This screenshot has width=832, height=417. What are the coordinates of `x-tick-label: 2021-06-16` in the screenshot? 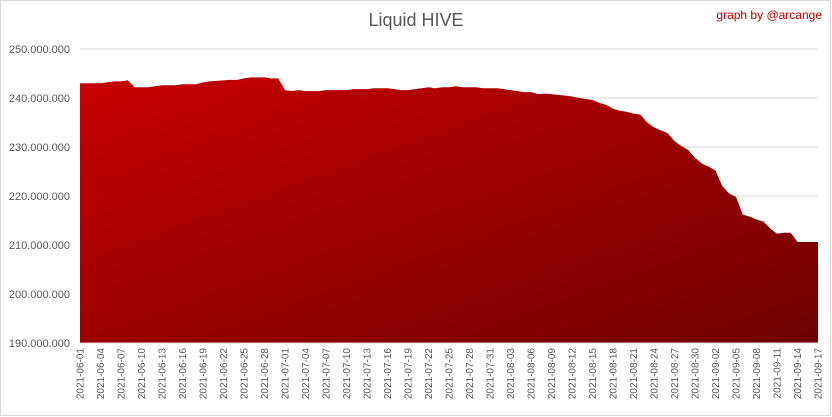 It's located at (183, 374).